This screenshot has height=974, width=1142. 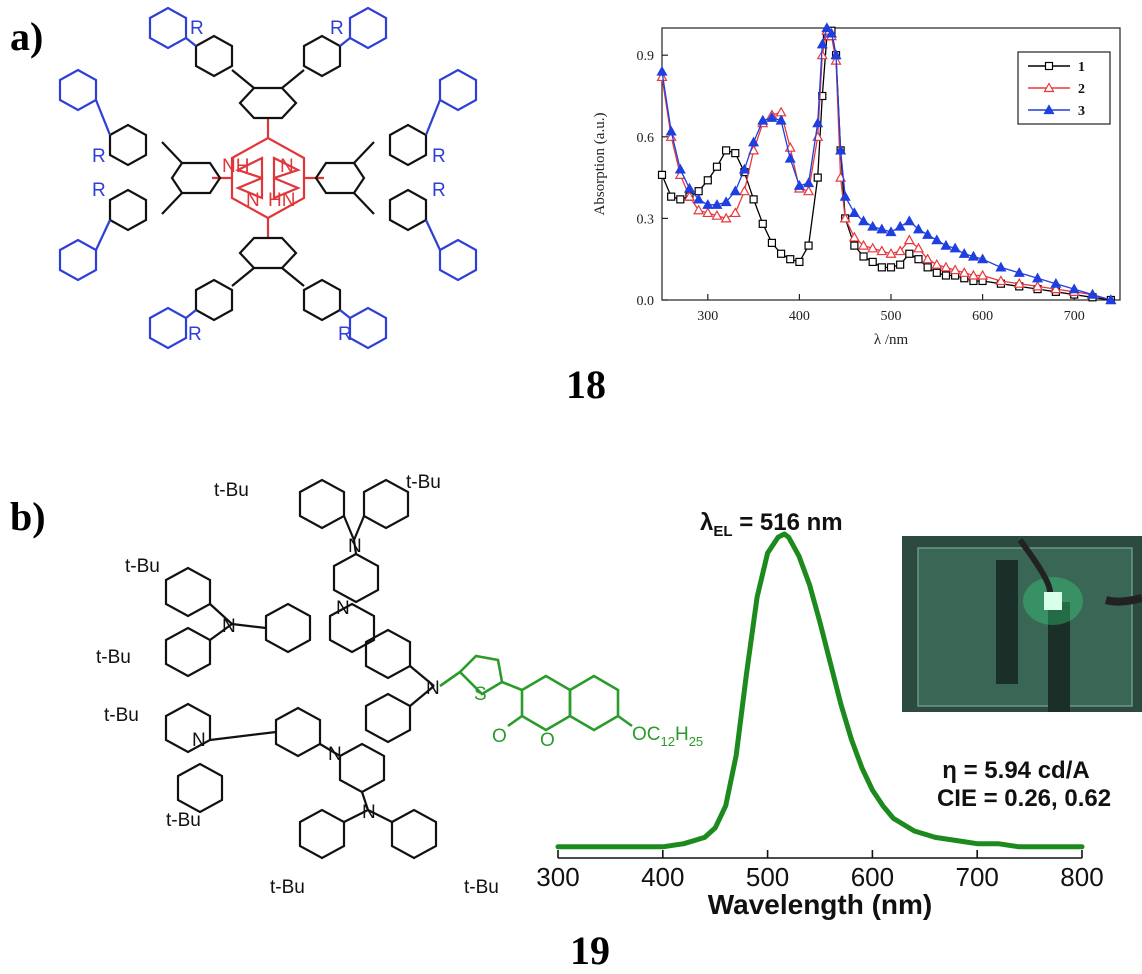 I want to click on panel-b-label: b), so click(x=28, y=516).